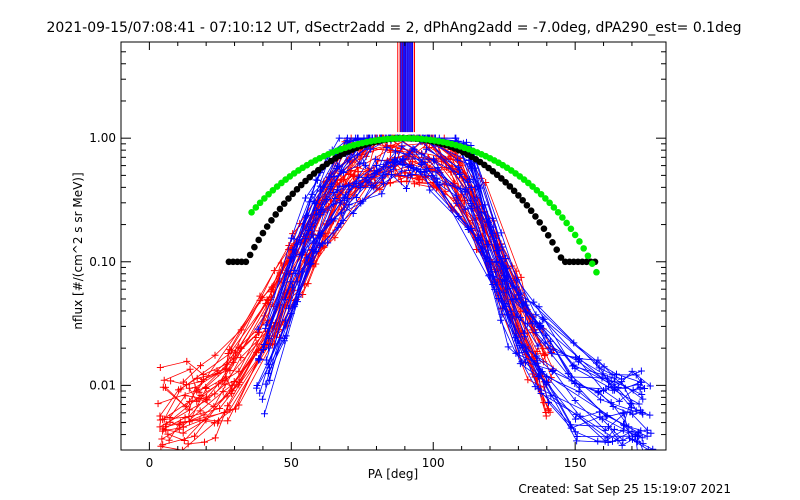  What do you see at coordinates (291, 463) in the screenshot?
I see `x-tick-label: 50` at bounding box center [291, 463].